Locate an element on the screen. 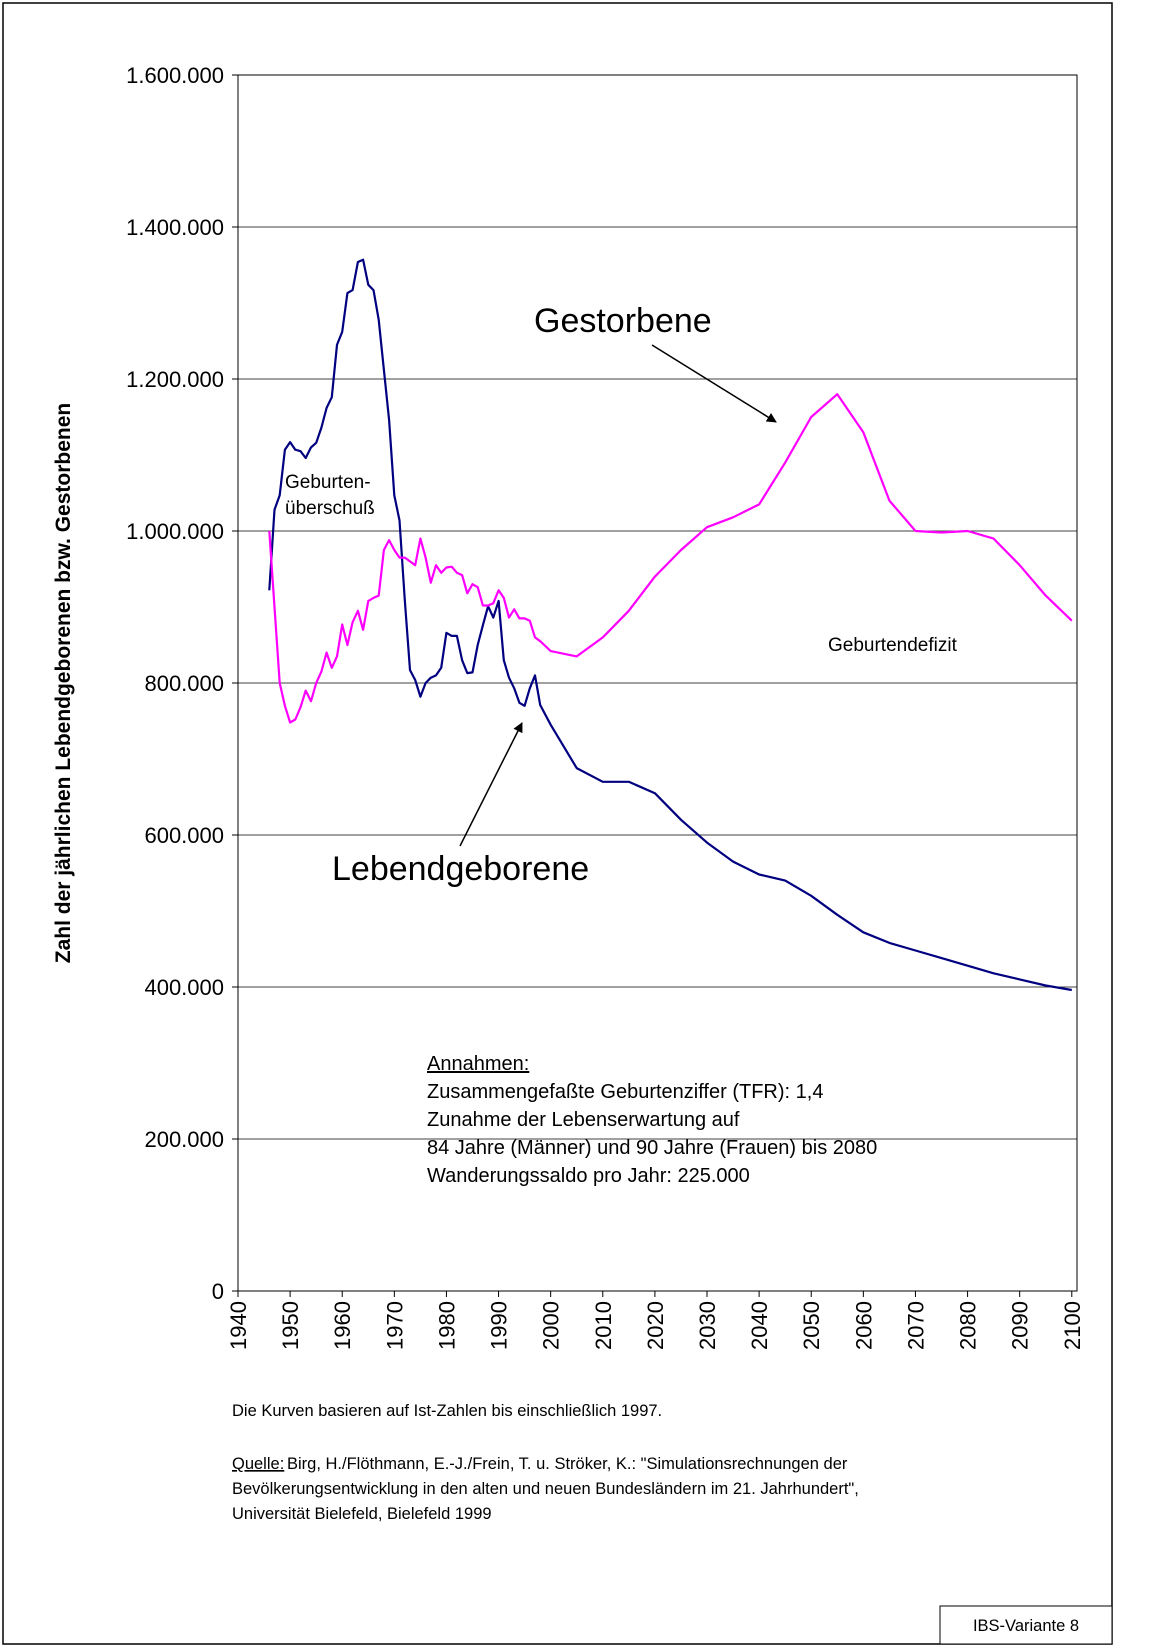  y-tick-label: 1.000.000 is located at coordinates (175, 531).